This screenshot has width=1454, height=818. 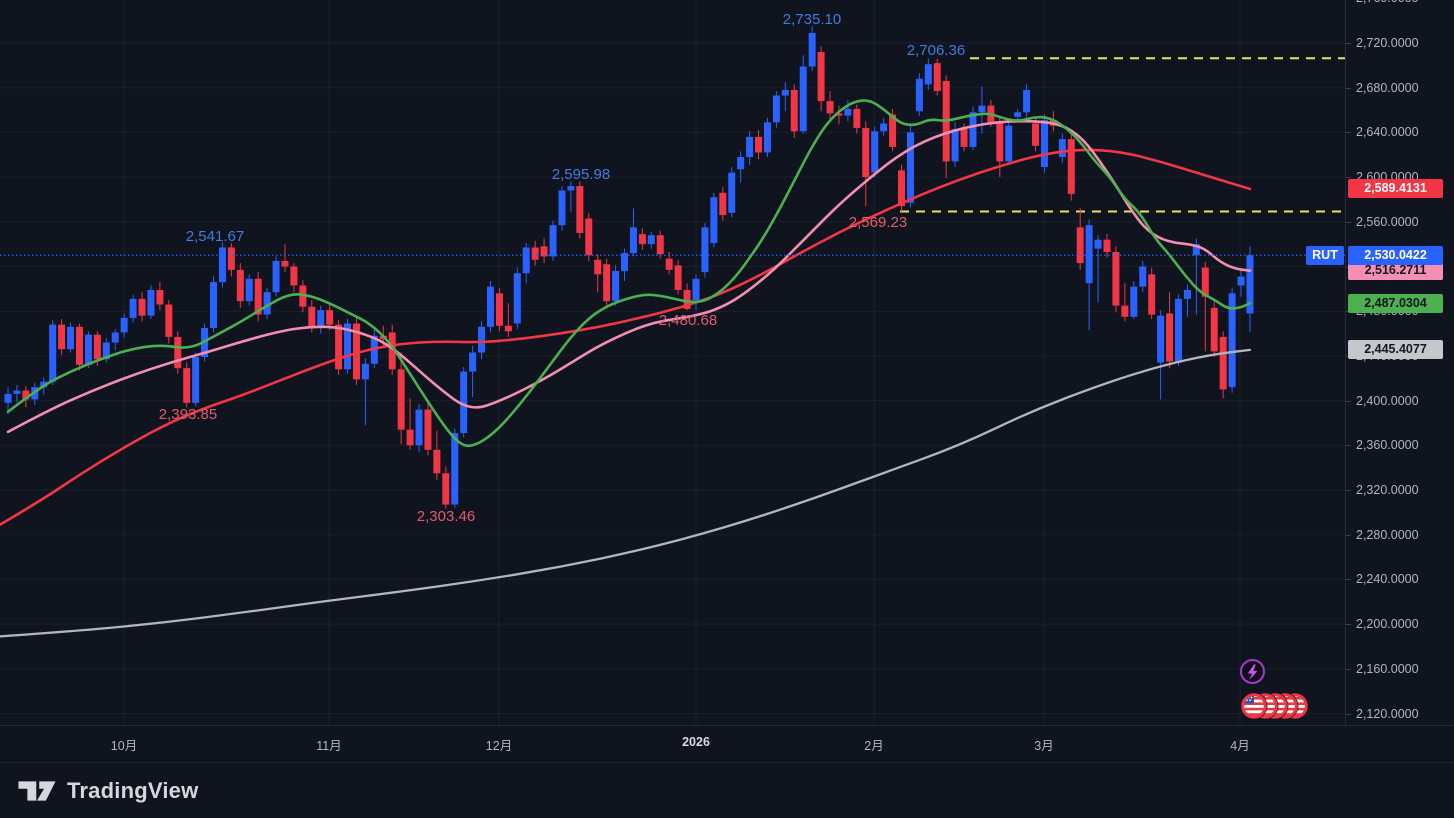 I want to click on time-axis: 10月 11月 12月 2026 2月 3月 4月, so click(x=727, y=744).